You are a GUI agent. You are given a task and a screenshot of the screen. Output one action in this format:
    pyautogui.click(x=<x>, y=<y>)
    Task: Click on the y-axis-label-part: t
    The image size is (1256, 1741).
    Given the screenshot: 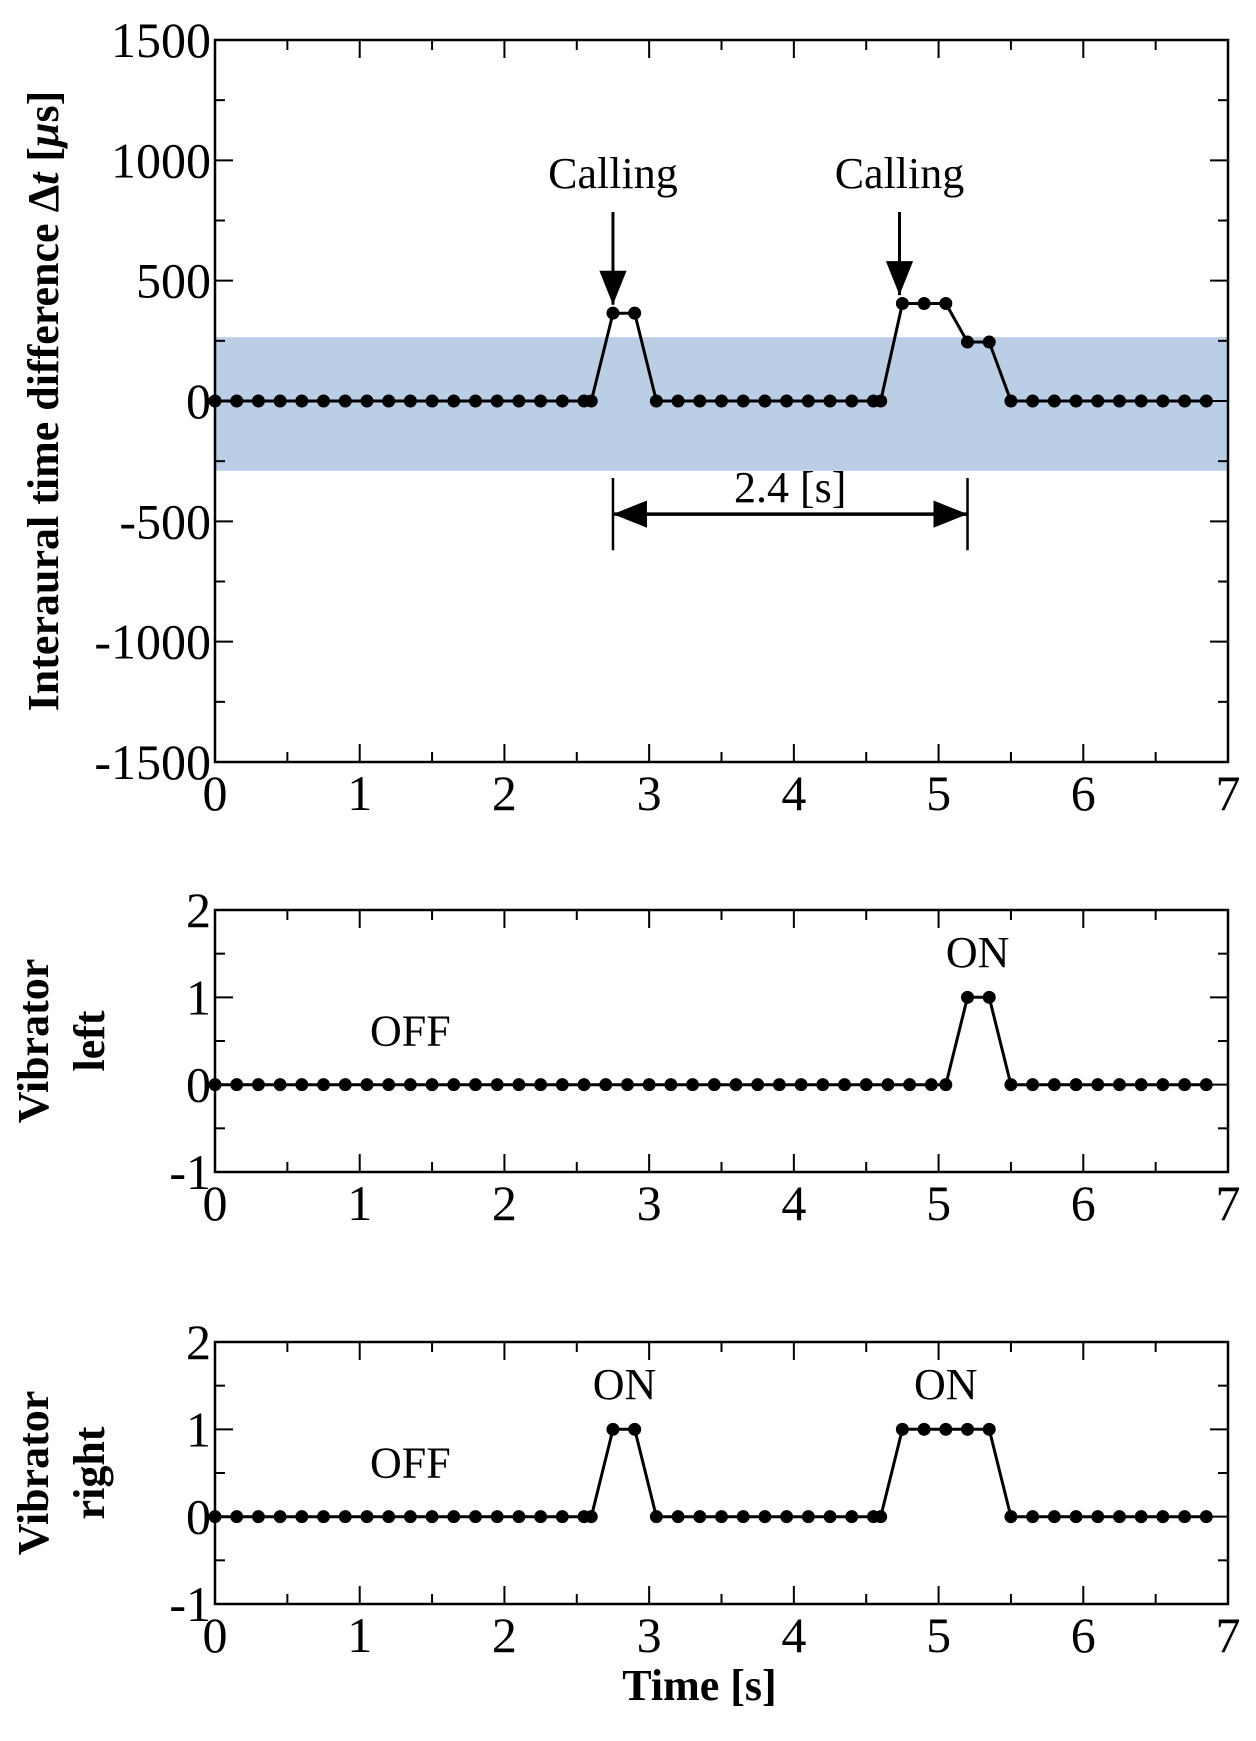 What is the action you would take?
    pyautogui.click(x=43, y=178)
    